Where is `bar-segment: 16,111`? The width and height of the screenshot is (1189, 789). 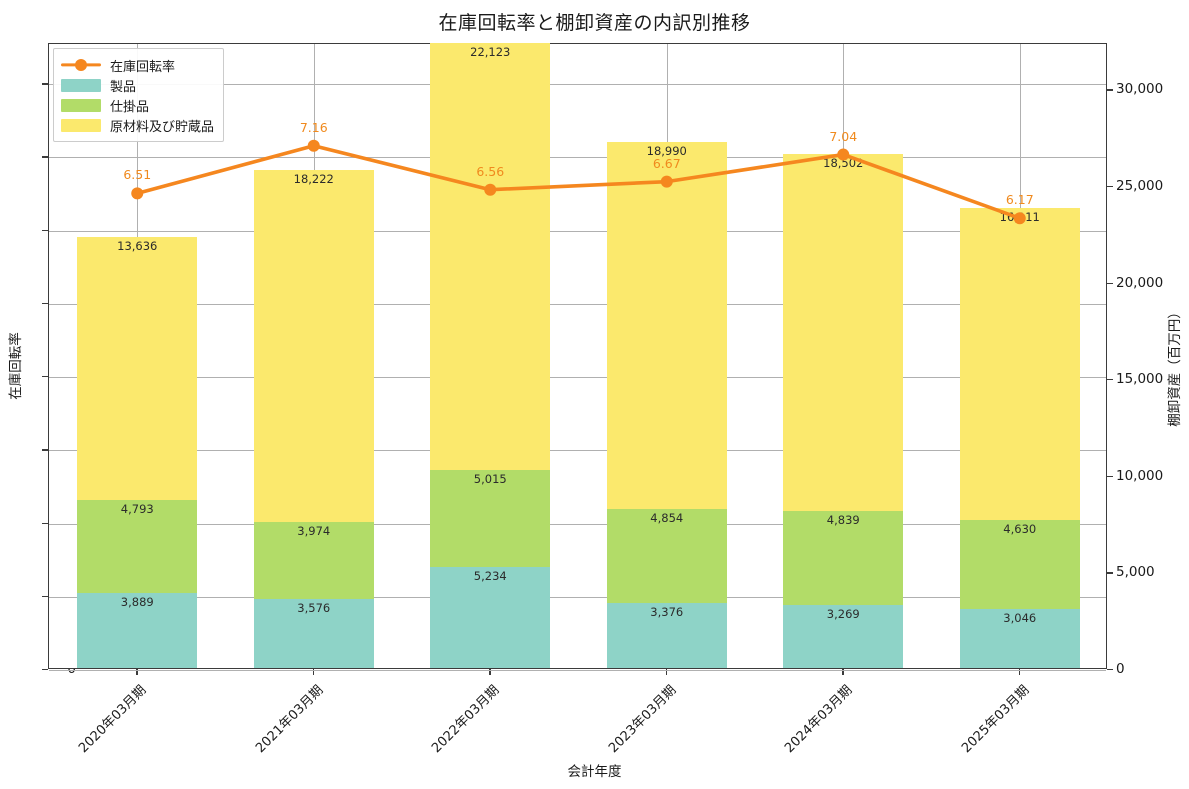 bar-segment: 16,111 is located at coordinates (1019, 364).